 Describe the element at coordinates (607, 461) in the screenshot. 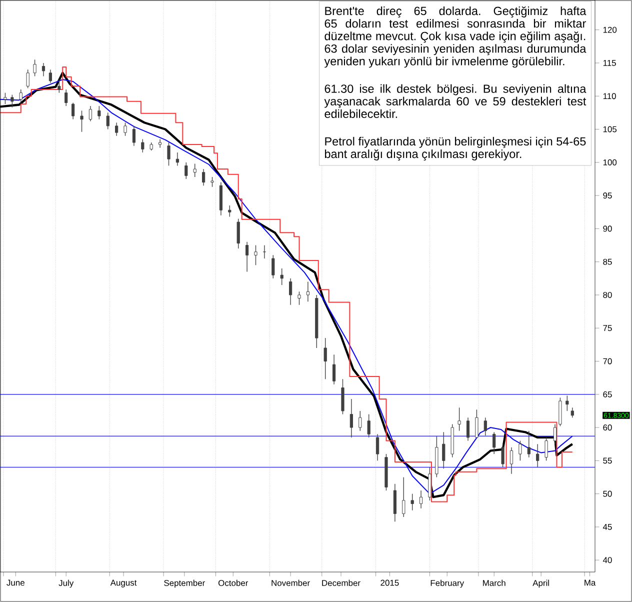

I see `y-tick-label: 55` at that location.